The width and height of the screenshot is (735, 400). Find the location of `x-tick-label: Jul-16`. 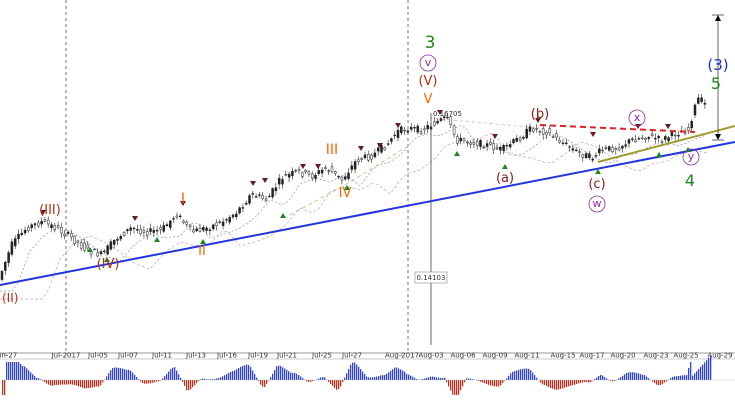

x-tick-label: Jul-16 is located at coordinates (226, 356).